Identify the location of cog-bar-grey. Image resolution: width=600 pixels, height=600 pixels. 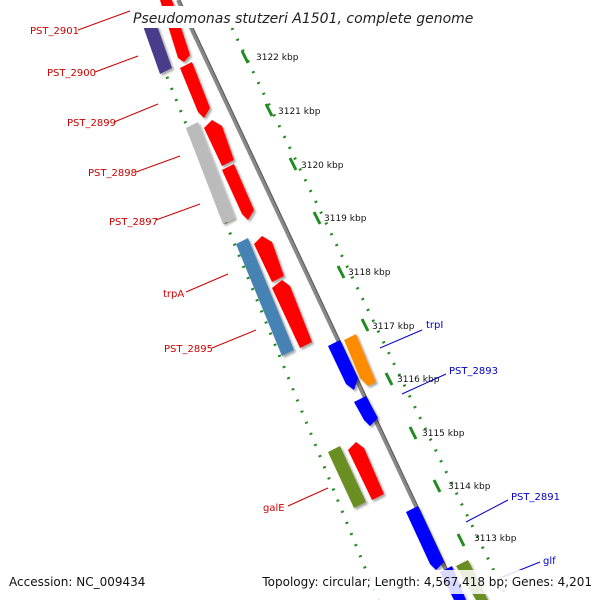
(210, 173).